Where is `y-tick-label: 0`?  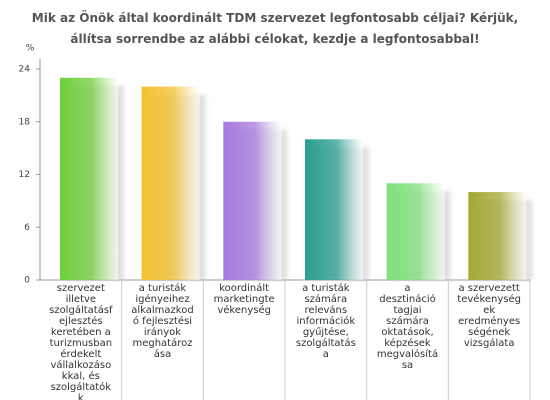
y-tick-label: 0 is located at coordinates (27, 281).